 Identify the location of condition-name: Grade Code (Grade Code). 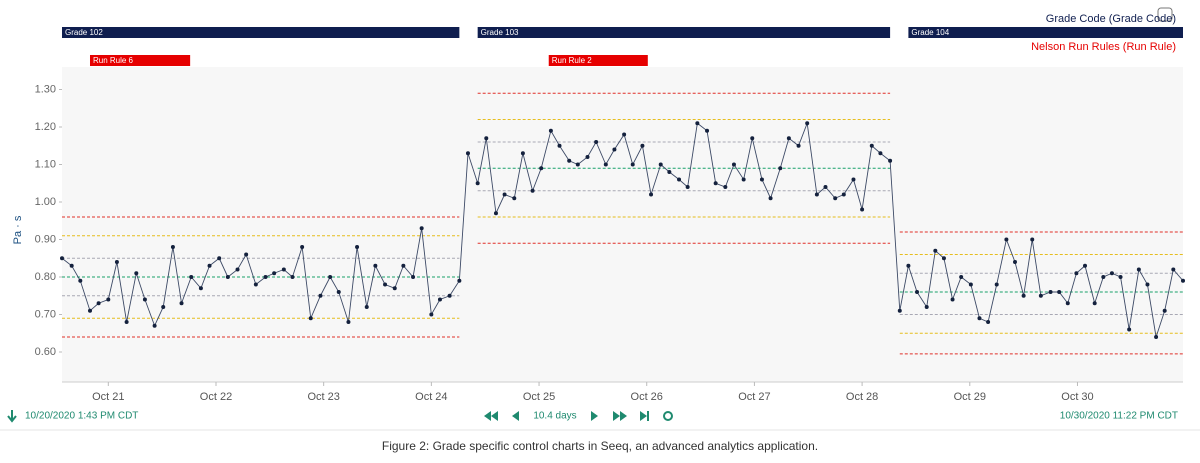
(1111, 19).